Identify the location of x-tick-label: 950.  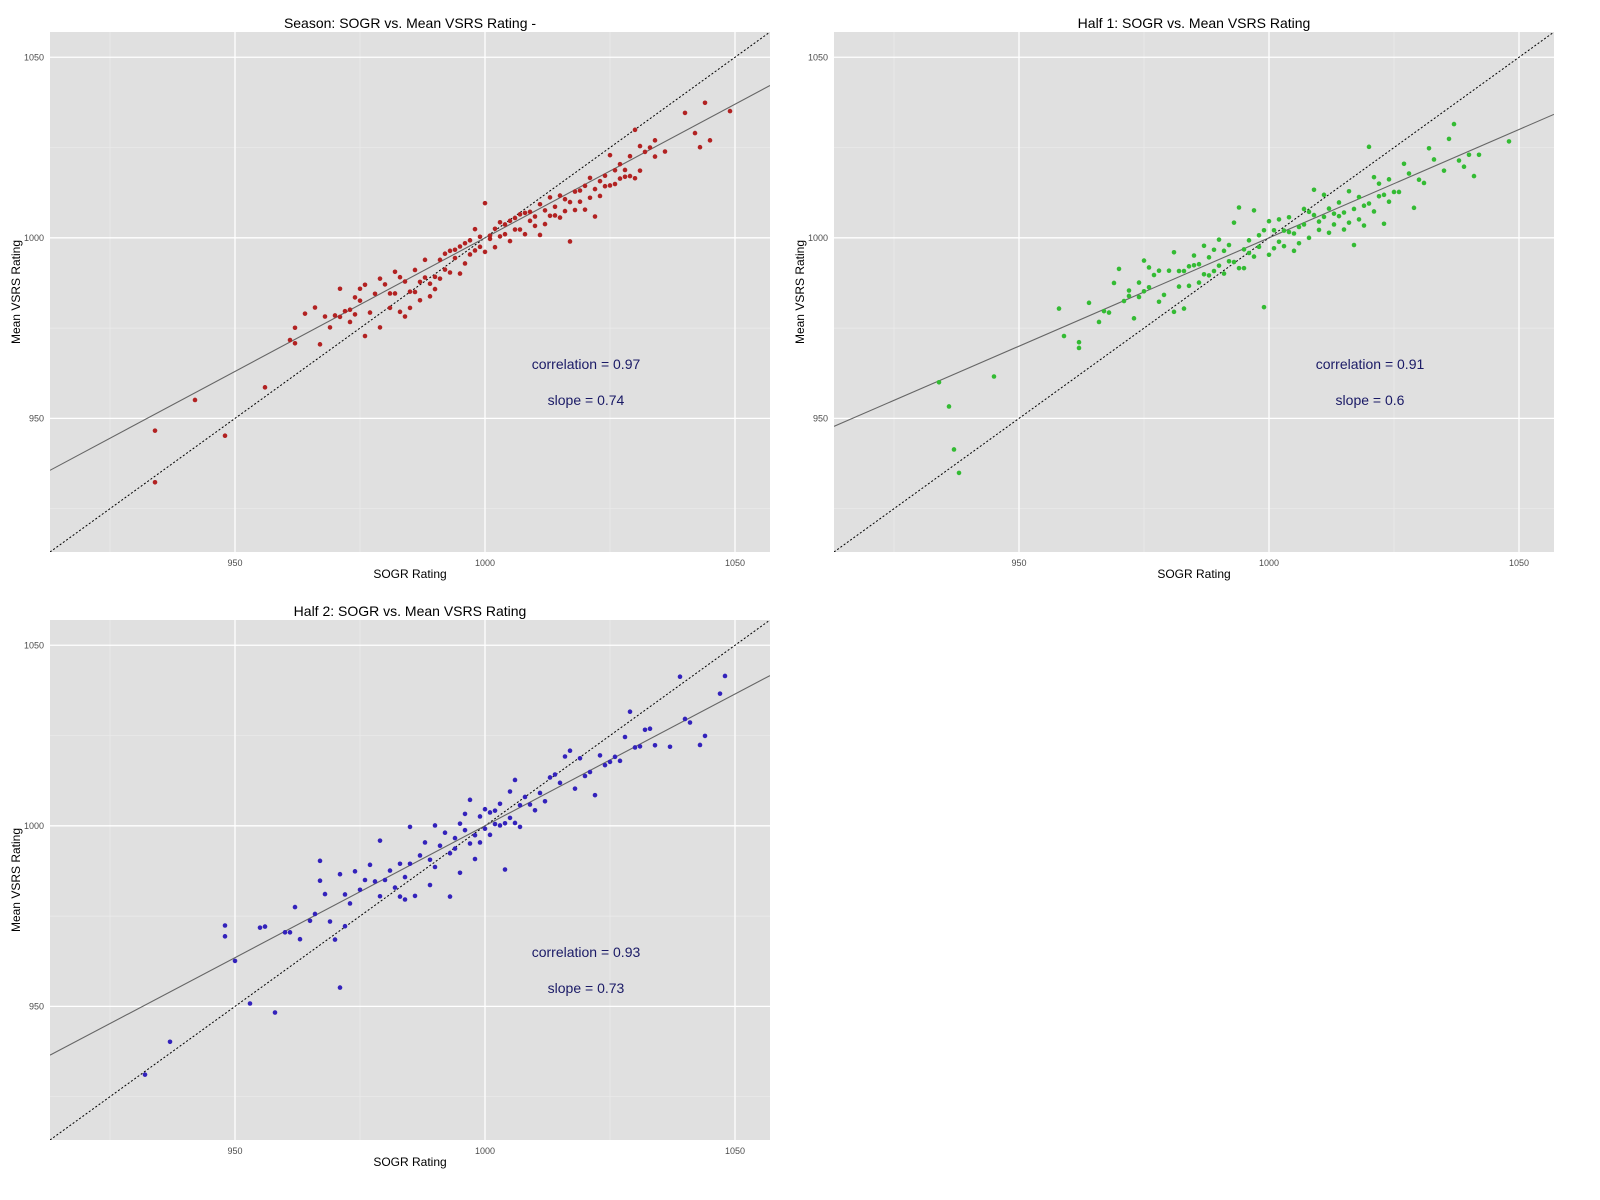
(234, 563).